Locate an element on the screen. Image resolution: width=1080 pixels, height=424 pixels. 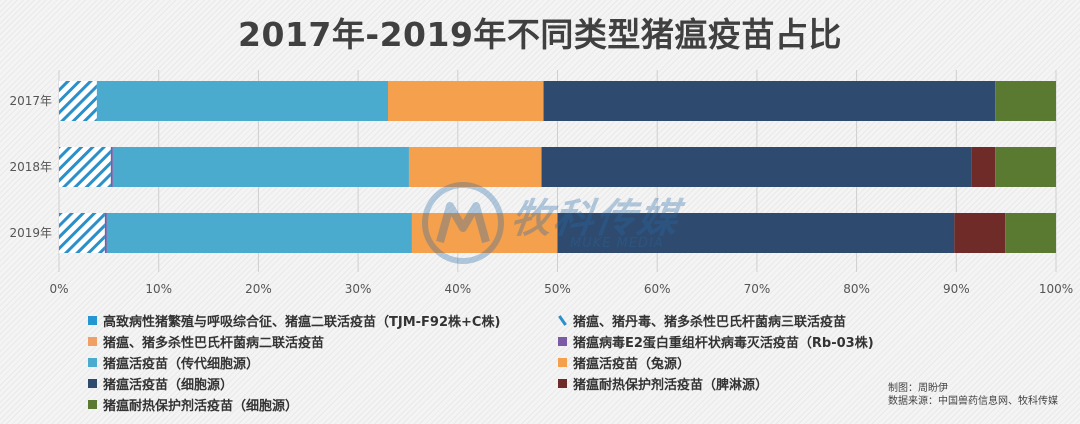
x-tick-label: 10% is located at coordinates (158, 289).